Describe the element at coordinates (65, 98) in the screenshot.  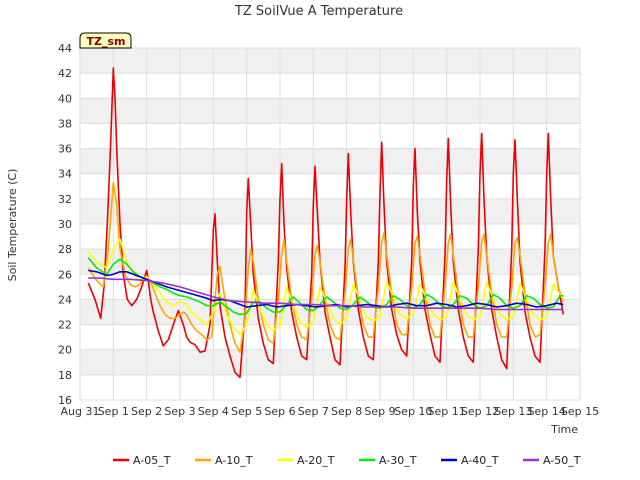
I see `y-tick-label: 40` at that location.